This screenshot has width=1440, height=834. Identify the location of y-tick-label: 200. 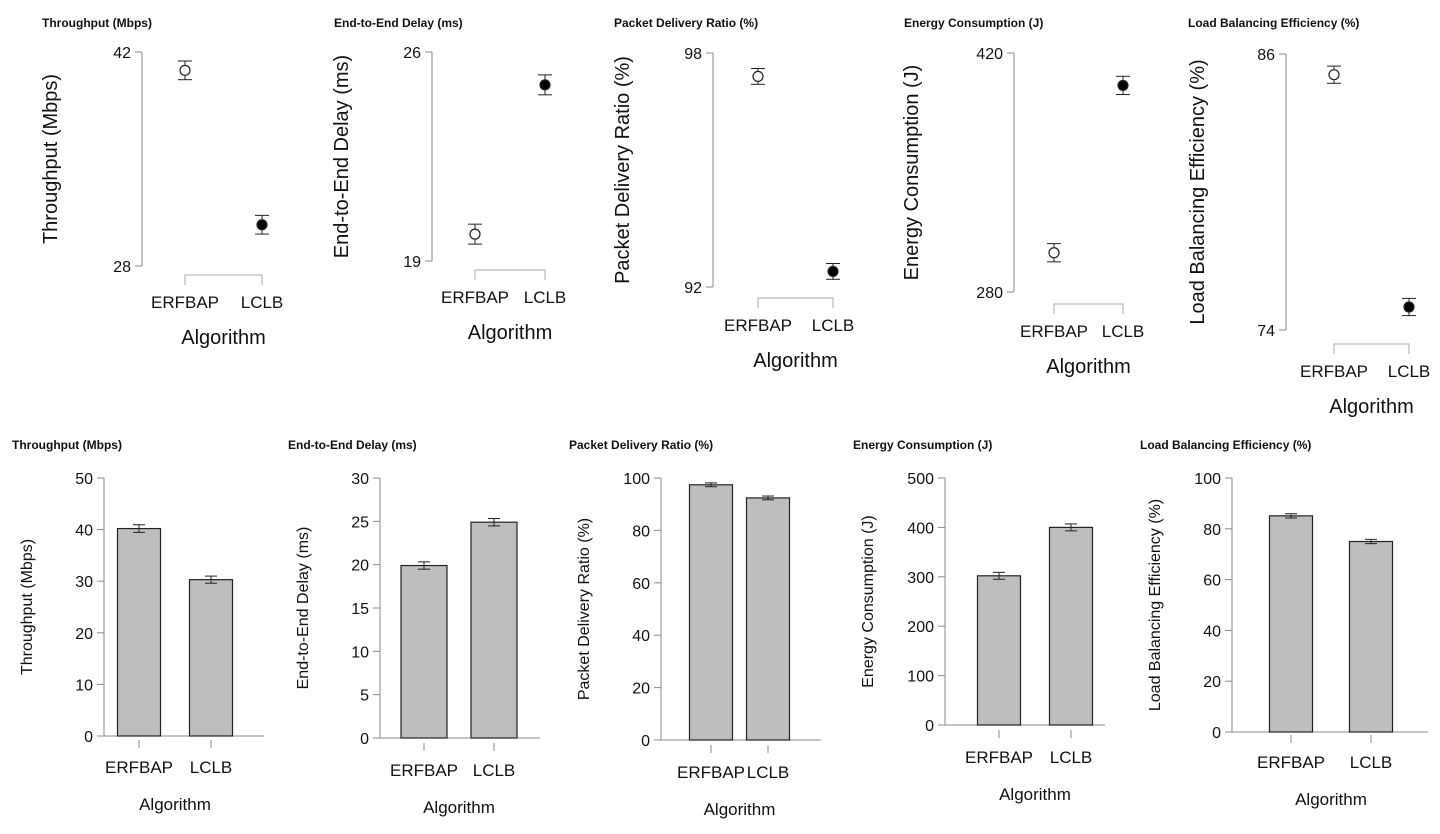
(920, 627).